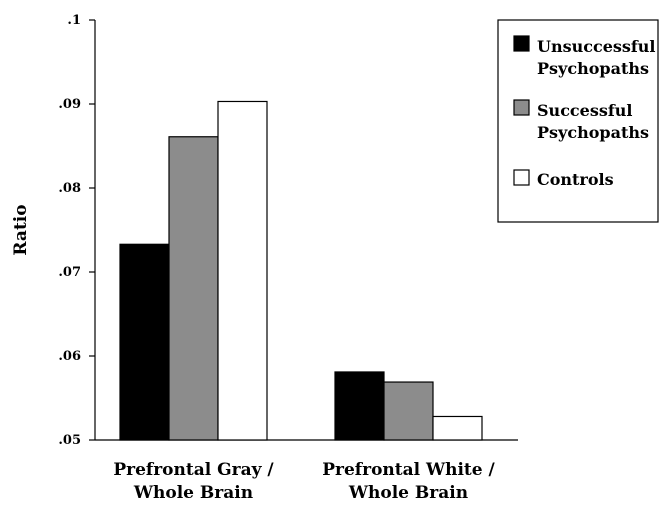 The height and width of the screenshot is (506, 666). What do you see at coordinates (575, 179) in the screenshot?
I see `legend-label: Controls` at bounding box center [575, 179].